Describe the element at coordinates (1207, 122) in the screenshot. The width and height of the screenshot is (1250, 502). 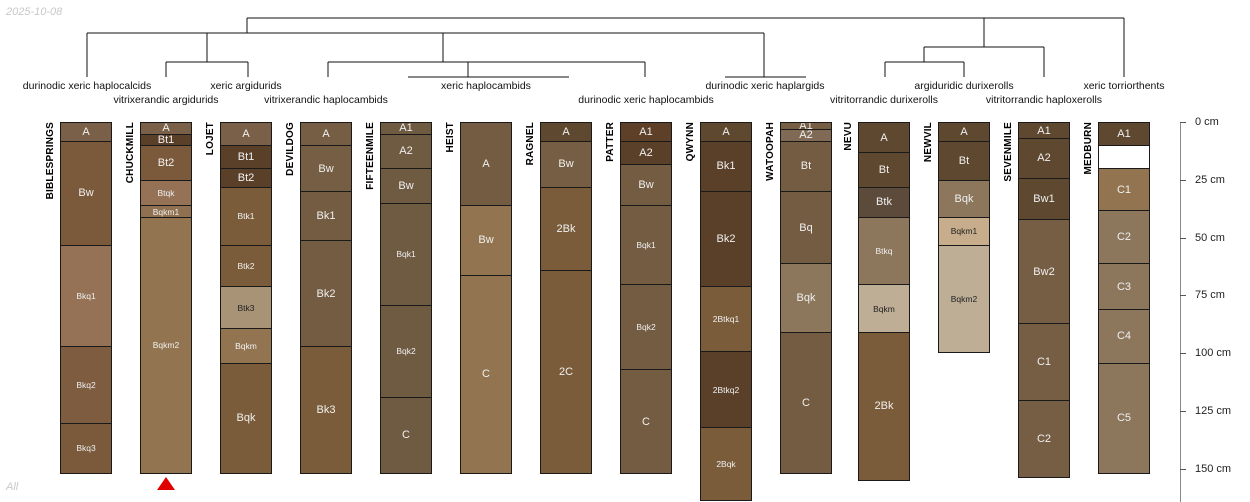
I see `depth-tick-label: 0 cm` at that location.